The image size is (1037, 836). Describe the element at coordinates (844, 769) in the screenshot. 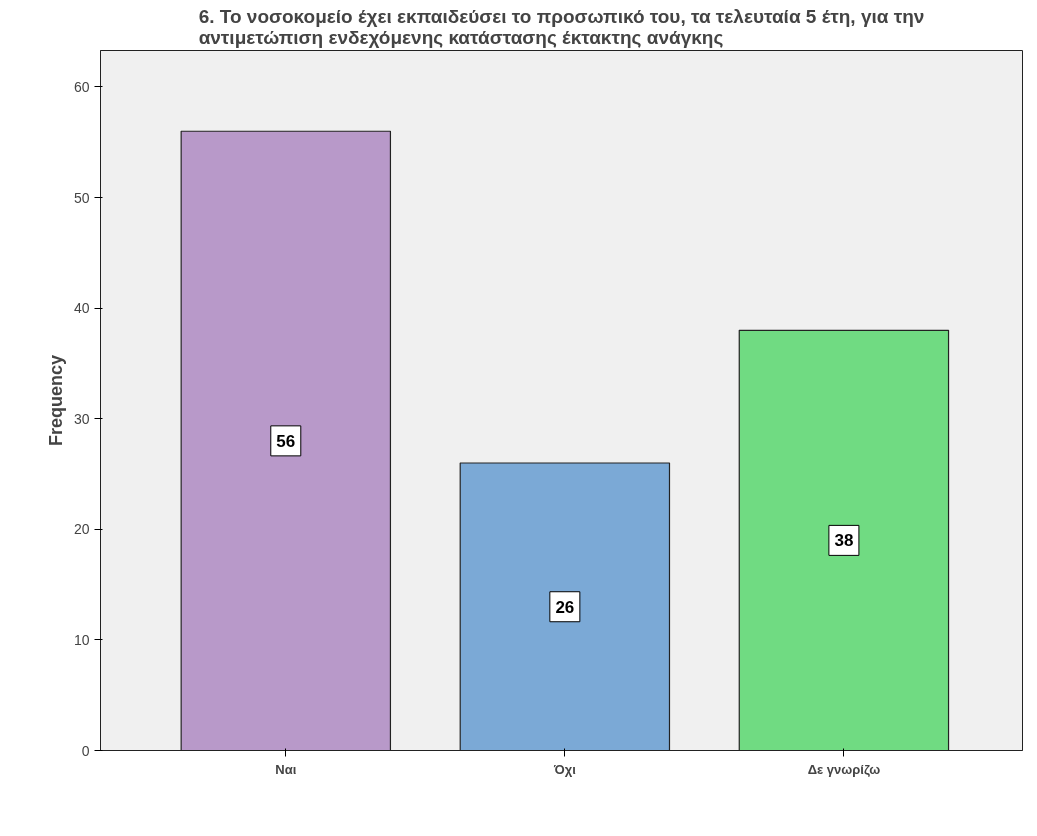

I see `x-tick-label: Δε γνωρίζω` at that location.